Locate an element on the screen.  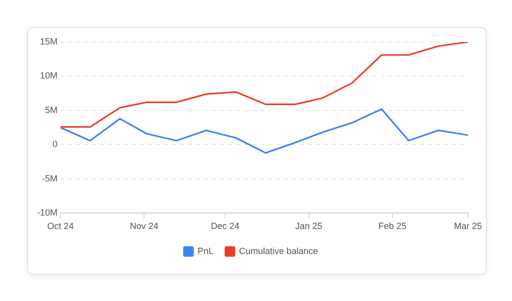
y-tick-label: 5M is located at coordinates (51, 109).